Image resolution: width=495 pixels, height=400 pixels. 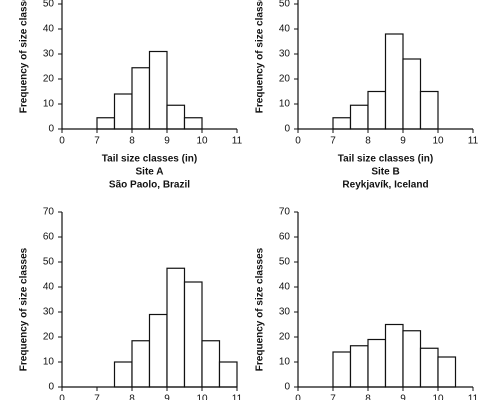 What do you see at coordinates (385, 172) in the screenshot?
I see `chart-title: Site B` at bounding box center [385, 172].